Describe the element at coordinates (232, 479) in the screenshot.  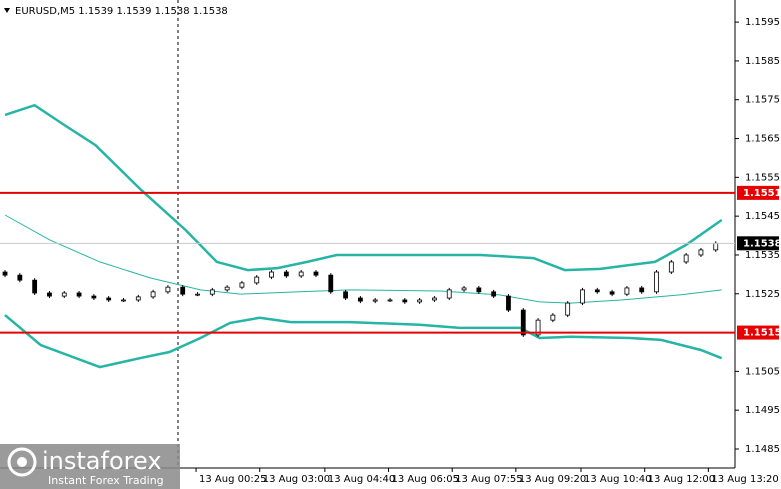
I see `x-tick-label: 13 Aug 00:25` at that location.